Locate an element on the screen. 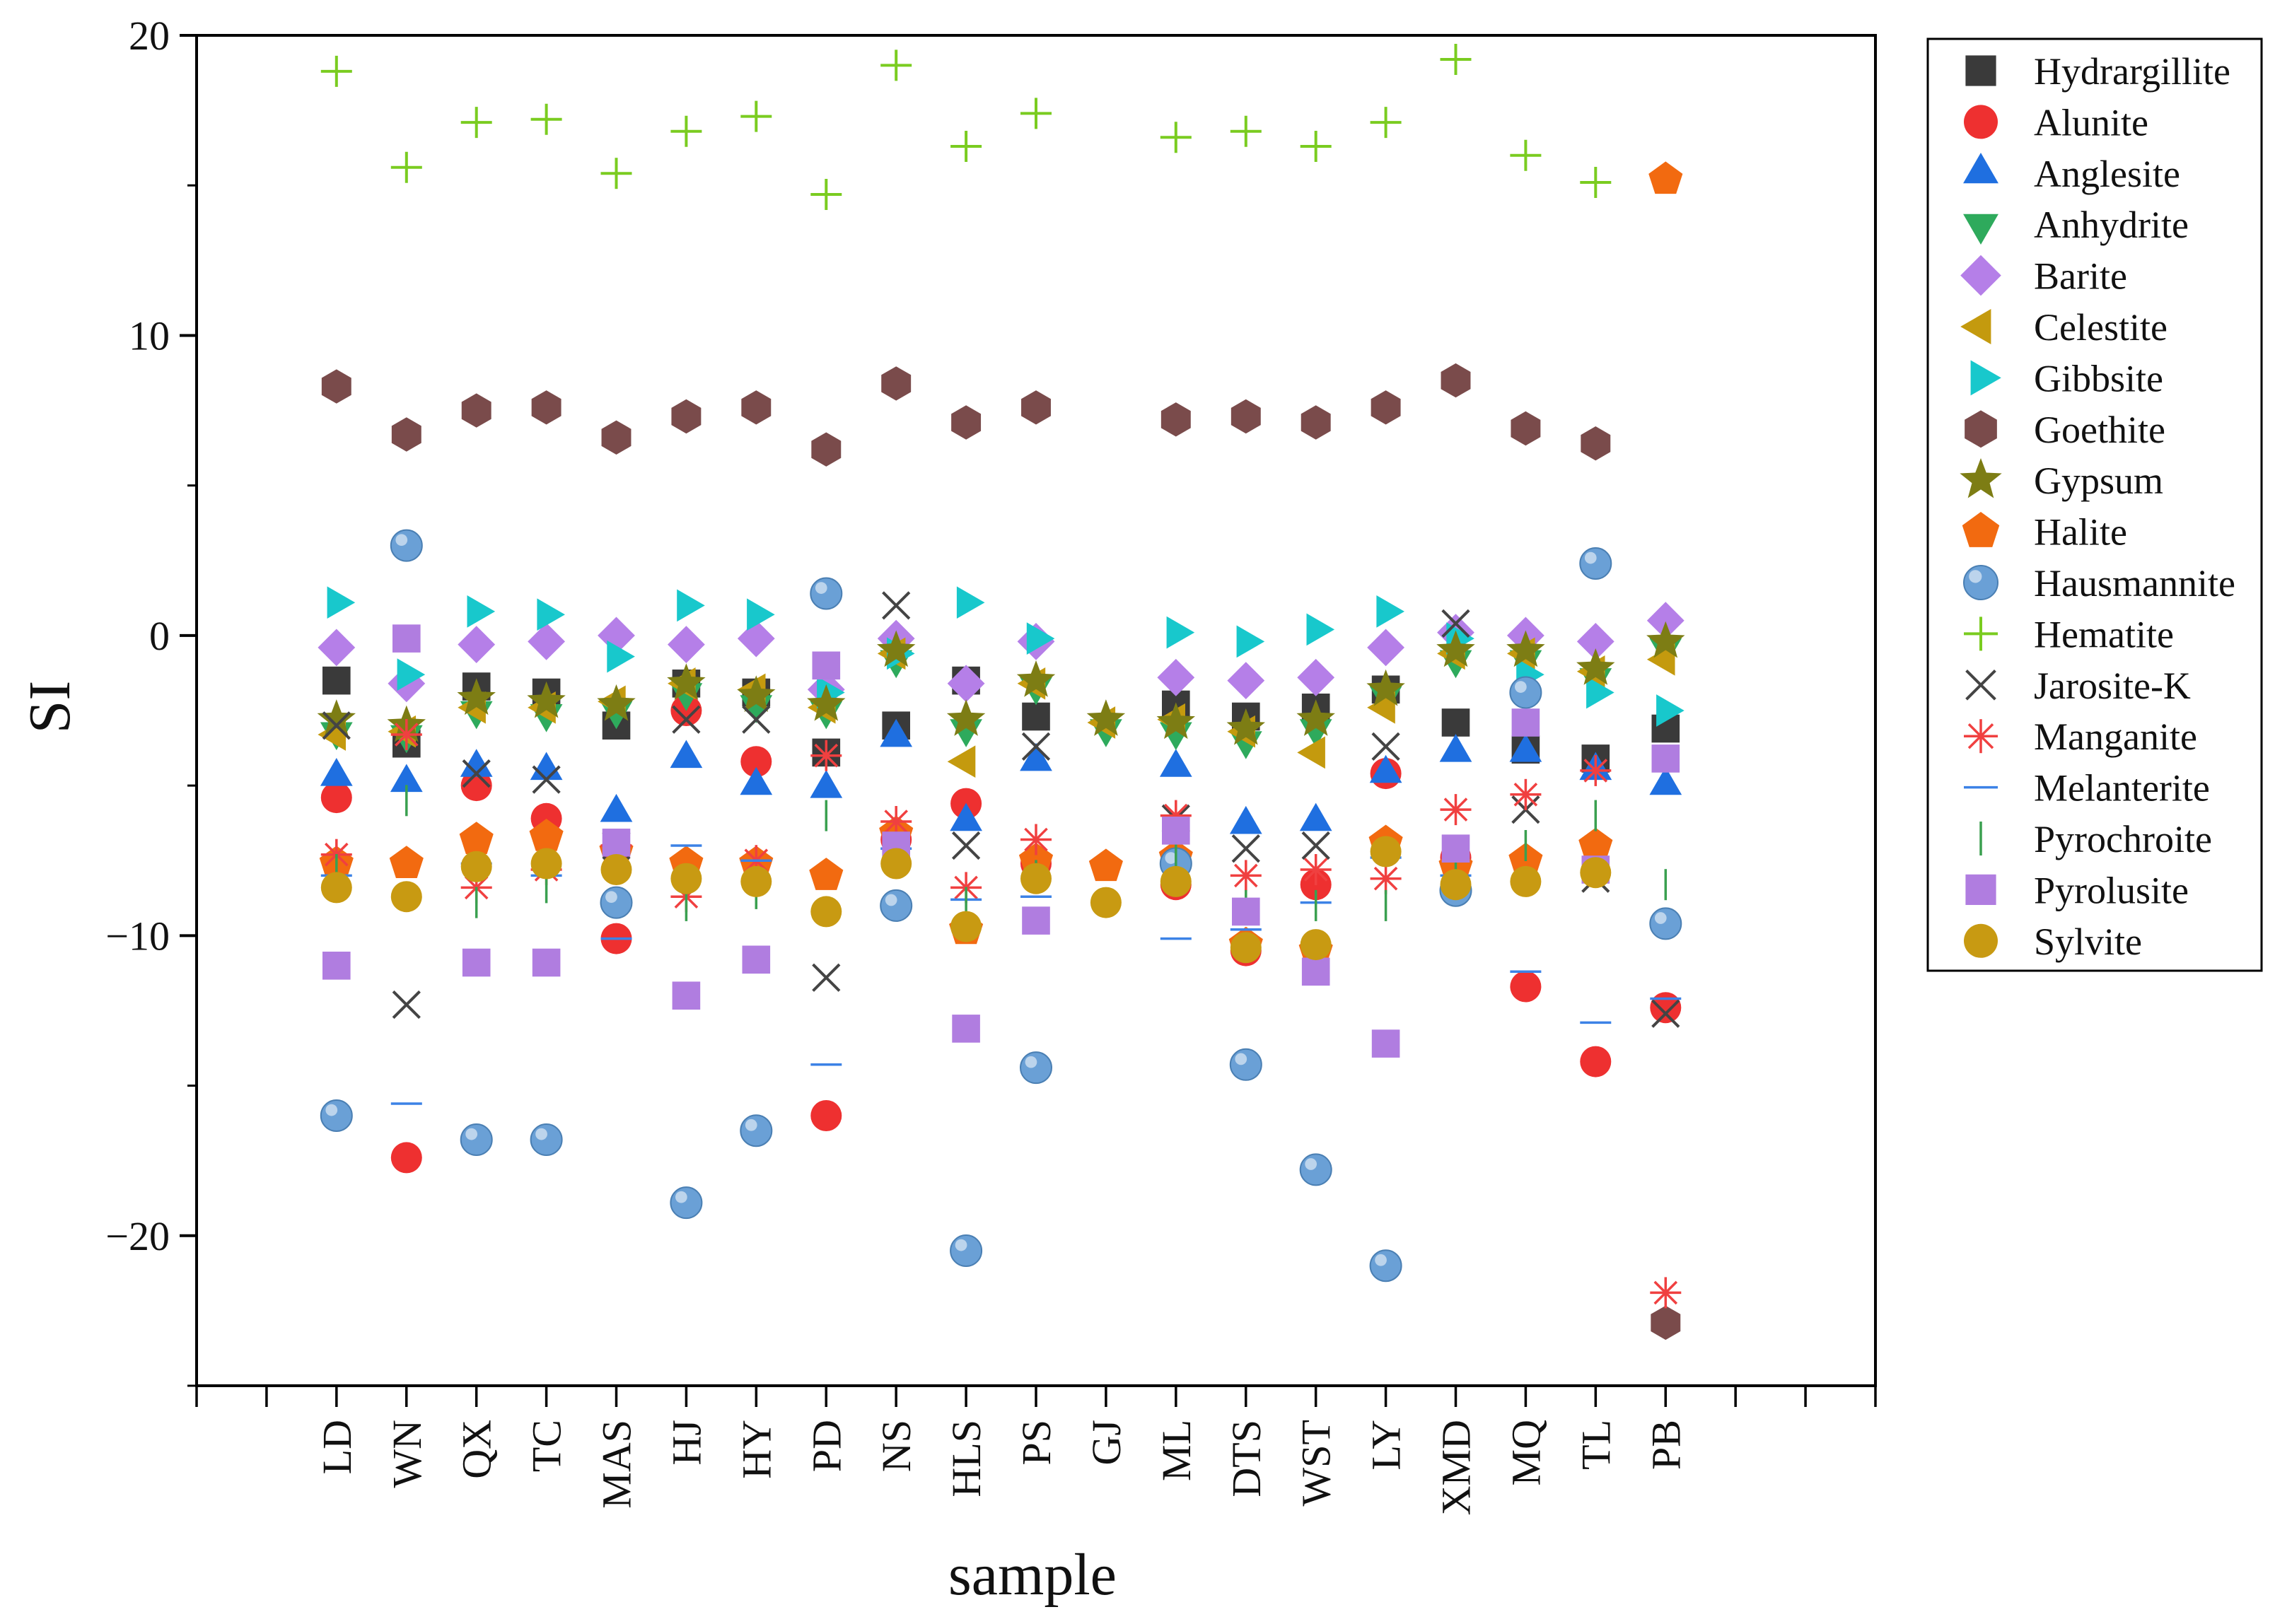  point-pyrolusite-ly is located at coordinates (1385, 1043).